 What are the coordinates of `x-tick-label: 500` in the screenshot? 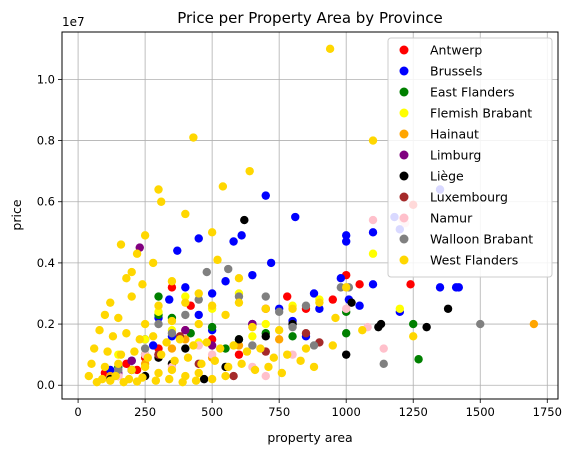 It's located at (212, 412).